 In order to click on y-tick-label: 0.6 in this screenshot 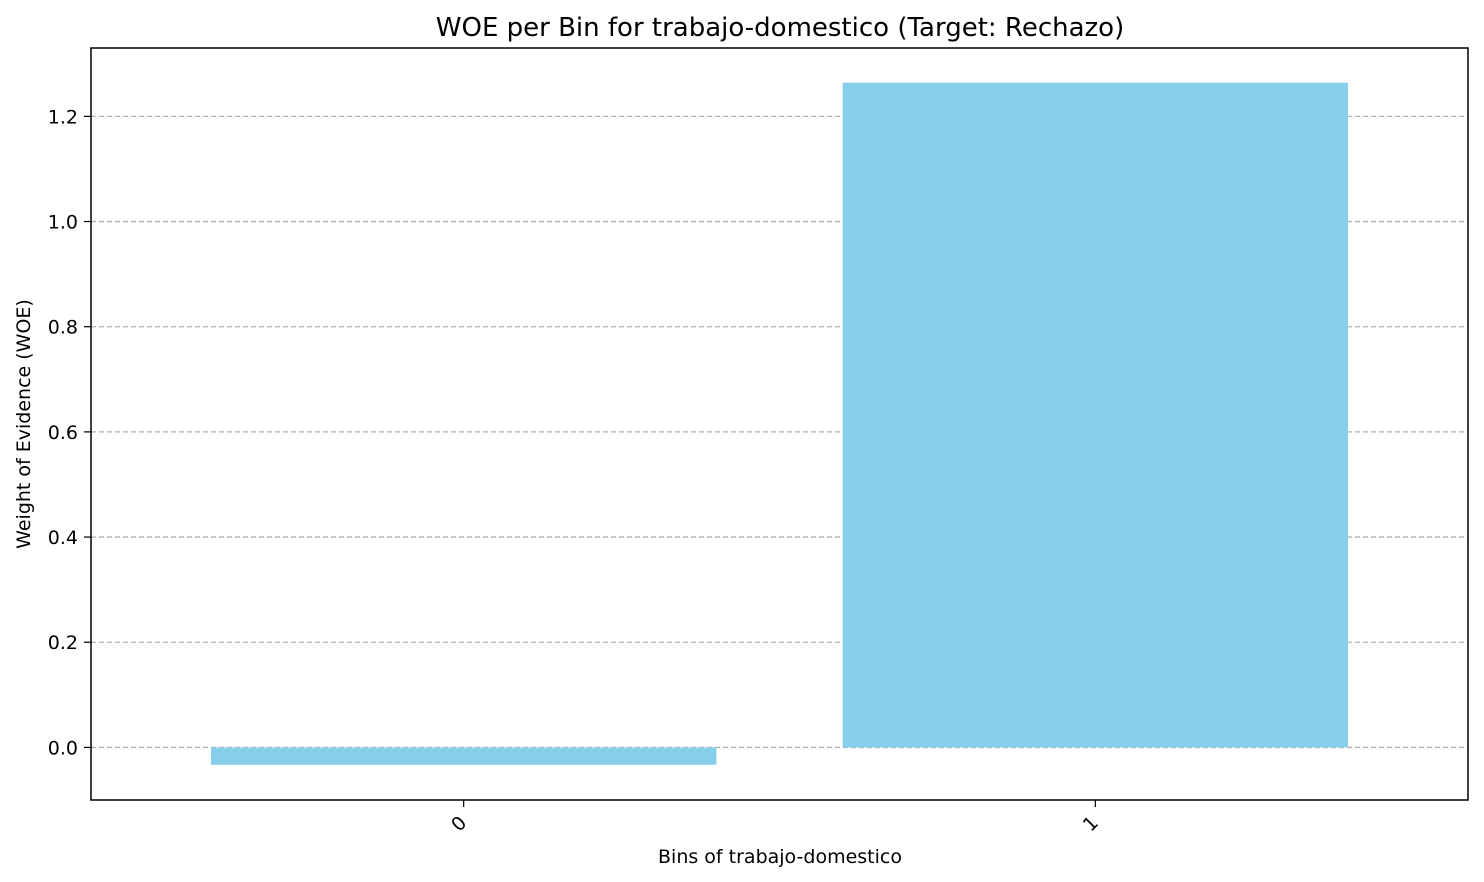, I will do `click(63, 433)`.